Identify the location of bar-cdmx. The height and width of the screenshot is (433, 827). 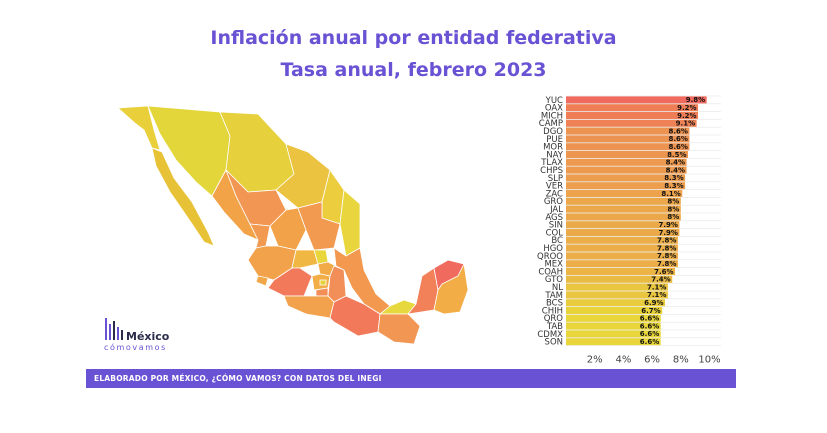
(613, 334).